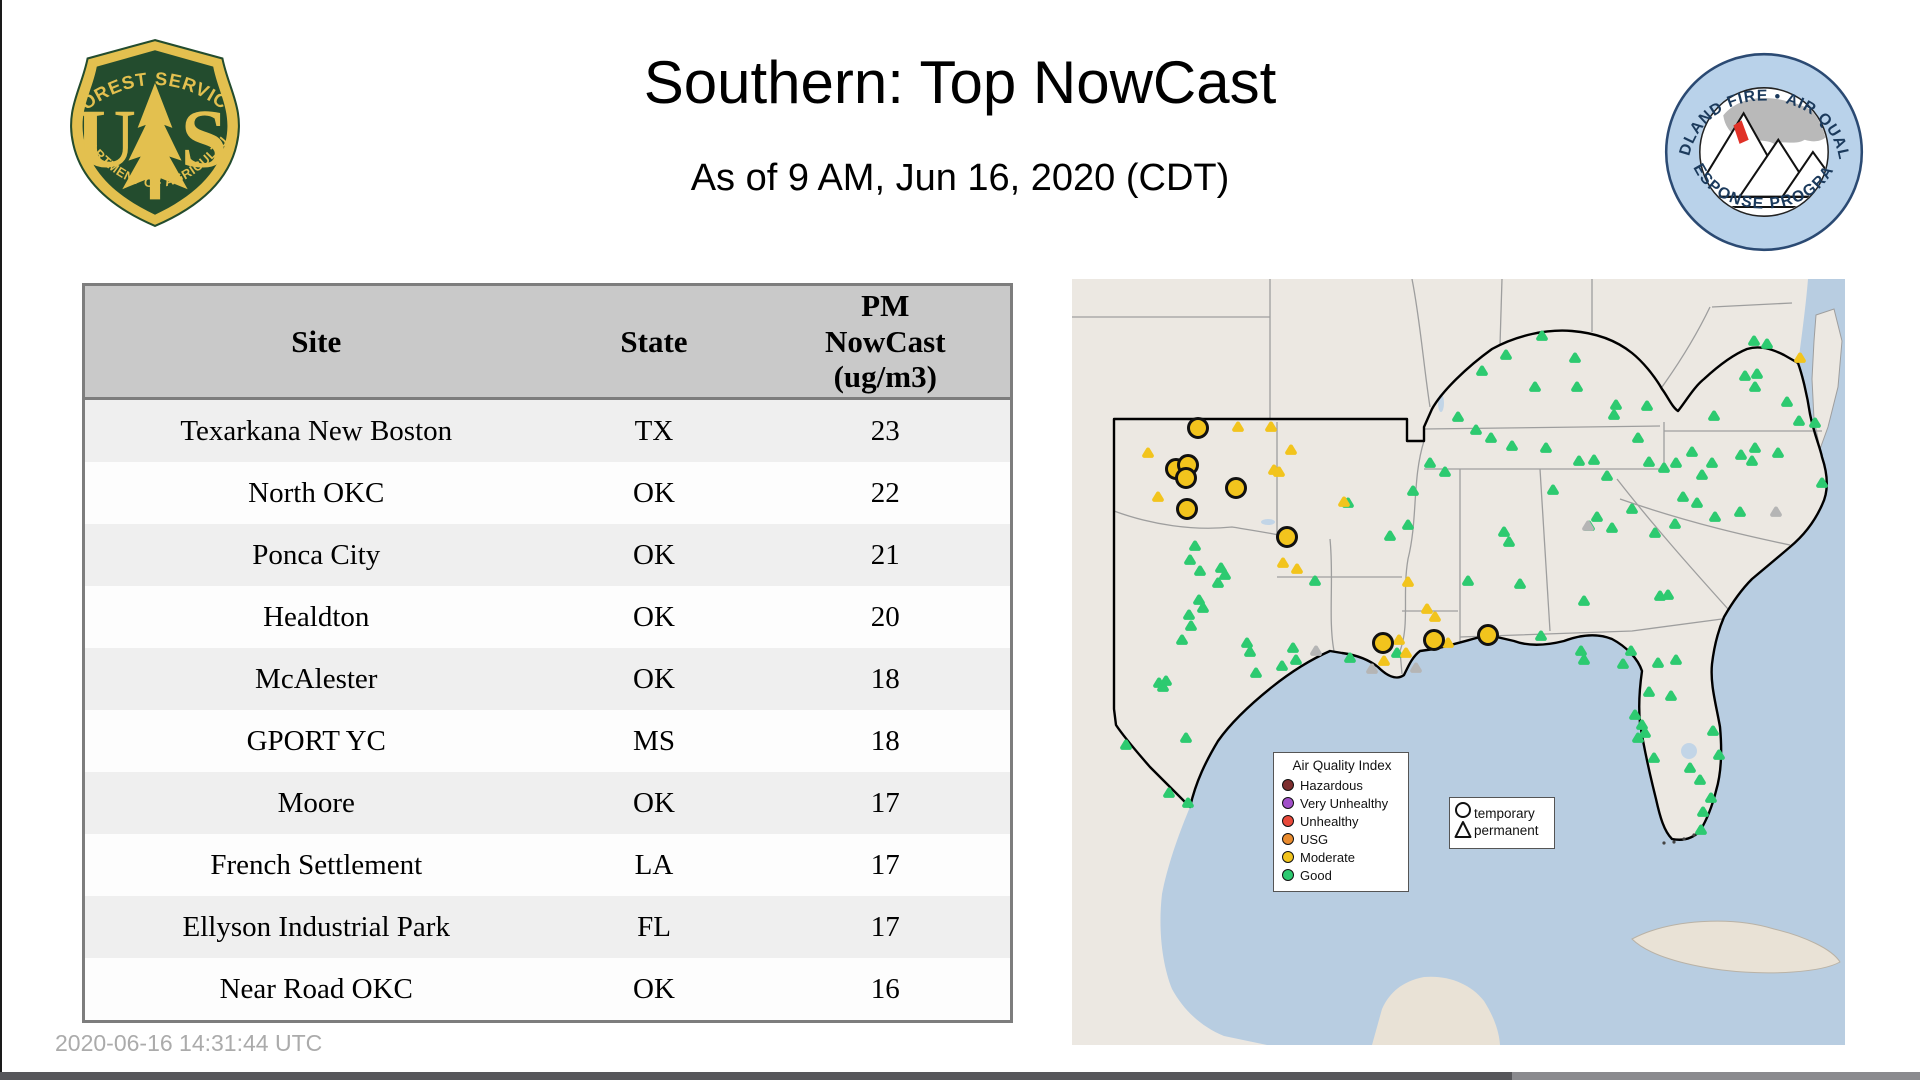 The width and height of the screenshot is (1920, 1080). I want to click on temporary-label: temporary, so click(1504, 814).